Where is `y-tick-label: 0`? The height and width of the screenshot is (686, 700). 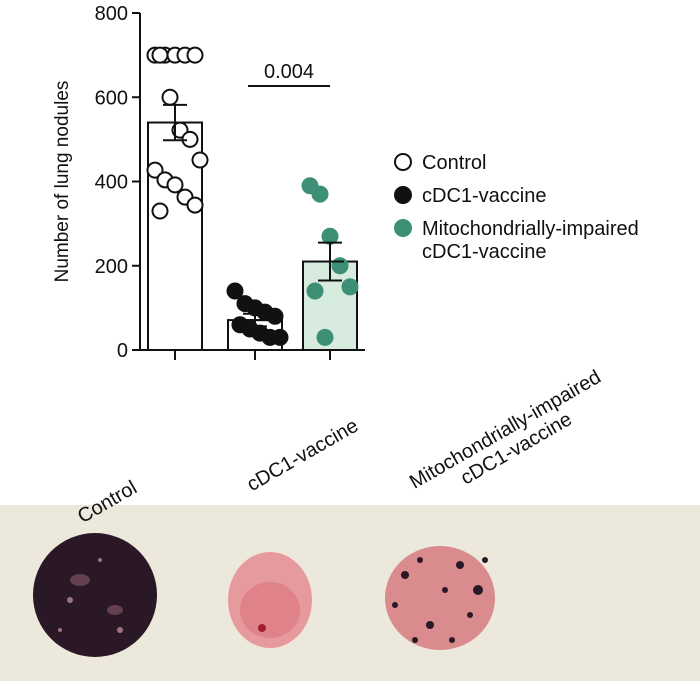
y-tick-label: 0 is located at coordinates (122, 351).